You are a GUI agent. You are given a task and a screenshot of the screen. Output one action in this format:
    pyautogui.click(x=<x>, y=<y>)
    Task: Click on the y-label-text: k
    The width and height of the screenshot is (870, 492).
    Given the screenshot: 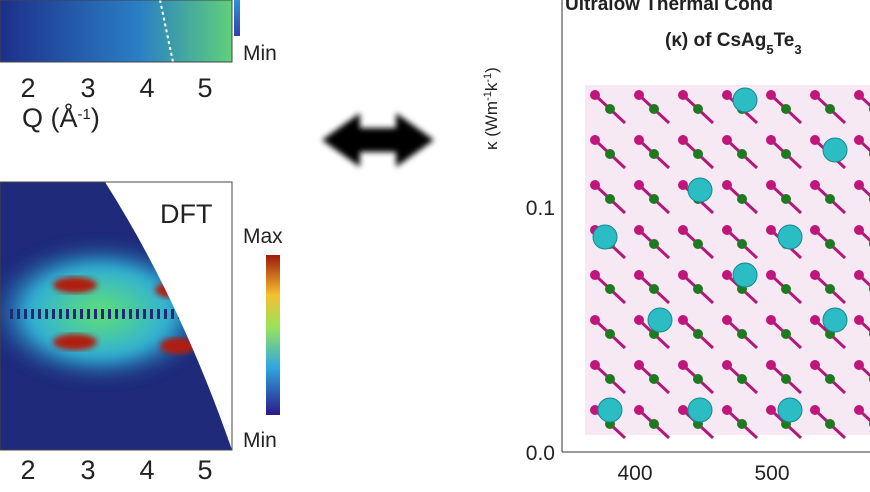 What is the action you would take?
    pyautogui.click(x=491, y=86)
    